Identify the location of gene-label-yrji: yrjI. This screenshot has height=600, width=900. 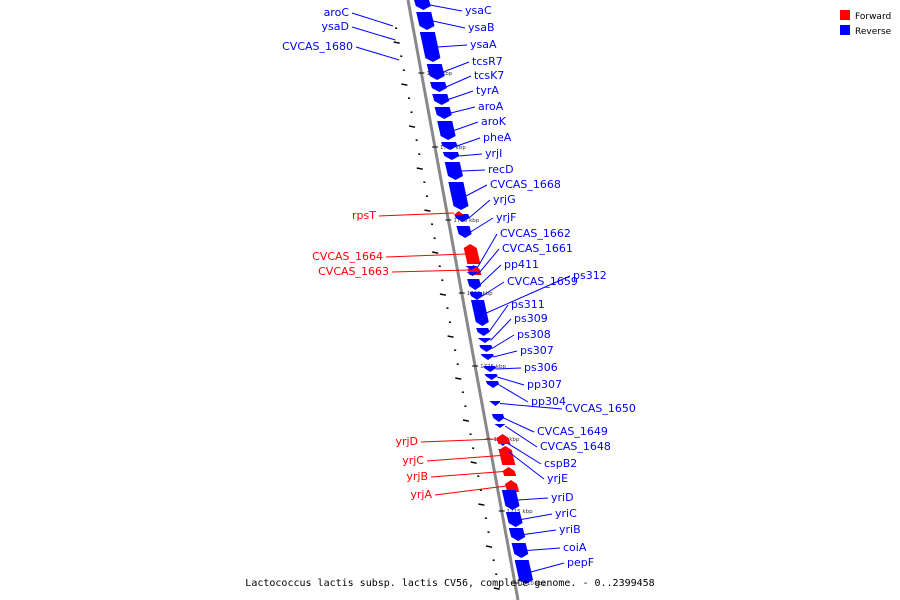
(493, 153).